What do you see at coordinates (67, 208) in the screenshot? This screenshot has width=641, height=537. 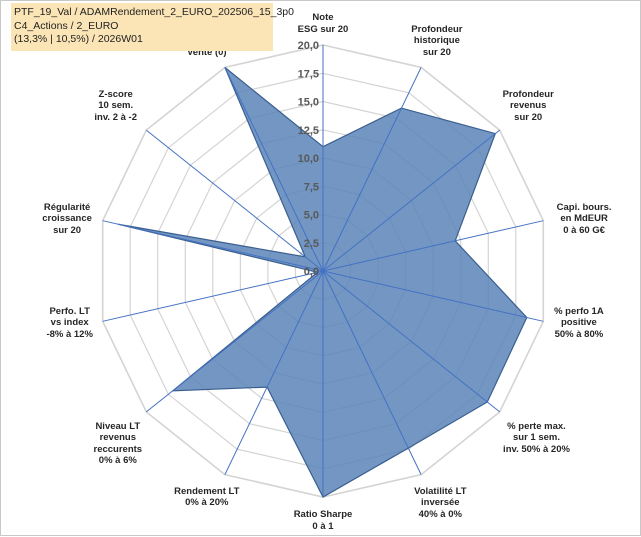 I see `category-label-line: Régularité` at bounding box center [67, 208].